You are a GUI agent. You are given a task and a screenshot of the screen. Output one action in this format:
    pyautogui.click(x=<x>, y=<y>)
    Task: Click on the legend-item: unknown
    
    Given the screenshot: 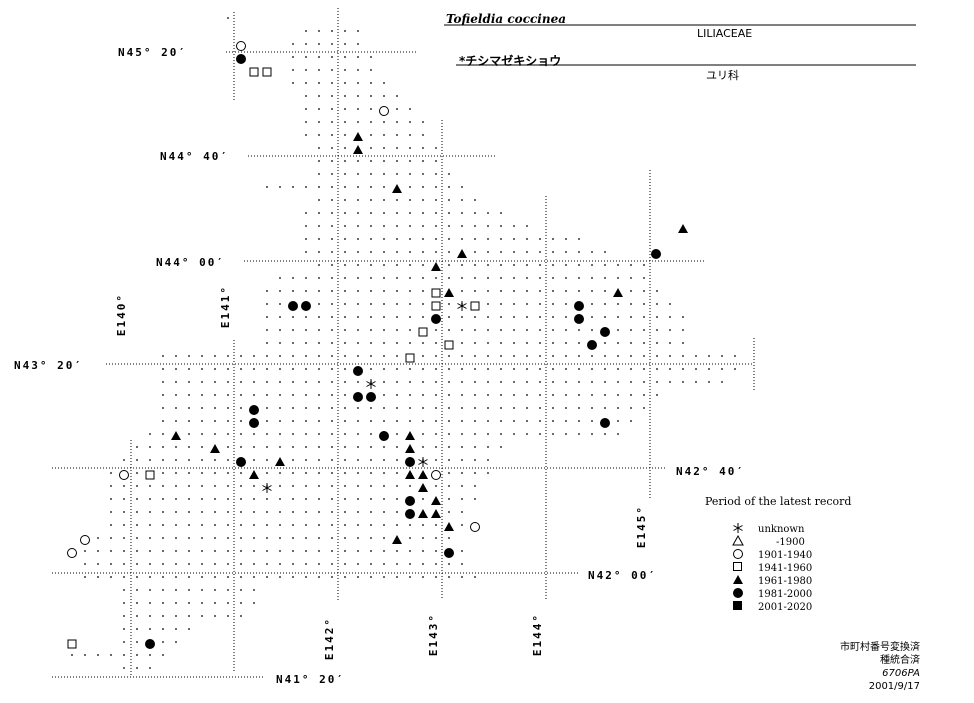 What is the action you would take?
    pyautogui.click(x=768, y=529)
    